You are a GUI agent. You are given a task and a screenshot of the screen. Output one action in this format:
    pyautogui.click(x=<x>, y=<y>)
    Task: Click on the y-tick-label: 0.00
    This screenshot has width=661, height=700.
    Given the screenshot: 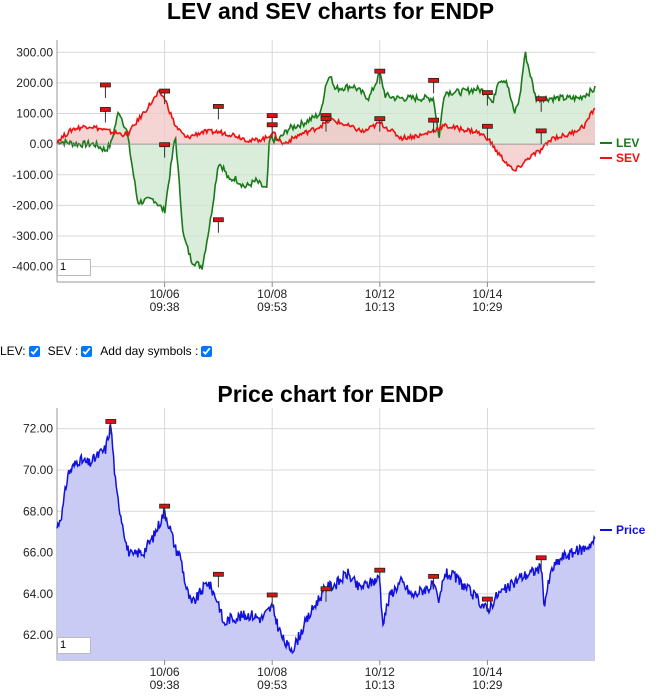 What is the action you would take?
    pyautogui.click(x=42, y=144)
    